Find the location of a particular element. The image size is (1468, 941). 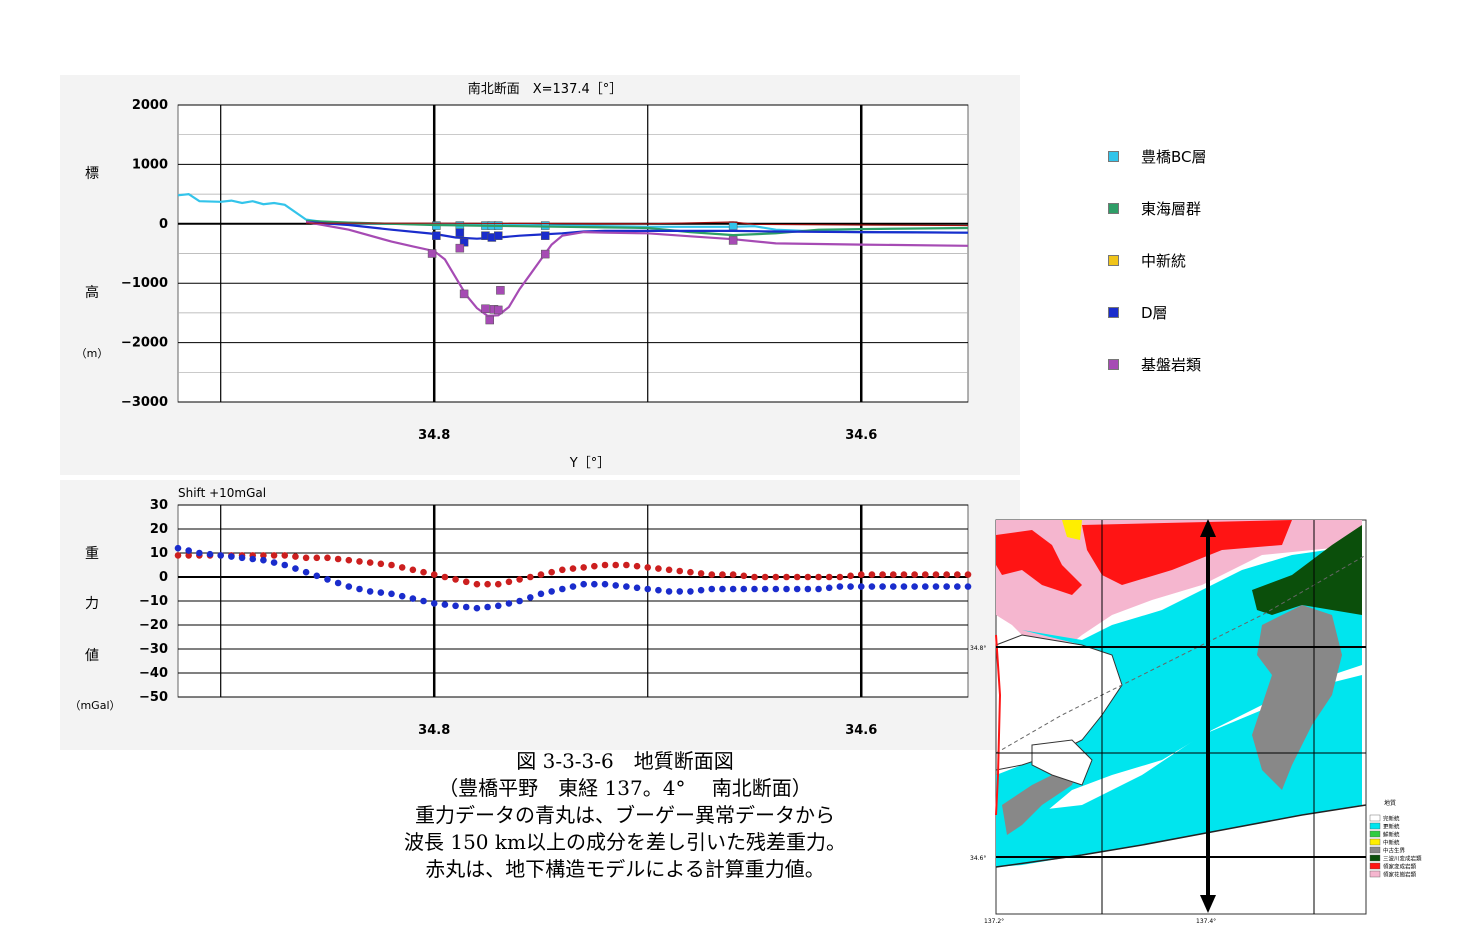

data-point-D層 is located at coordinates (460, 232).